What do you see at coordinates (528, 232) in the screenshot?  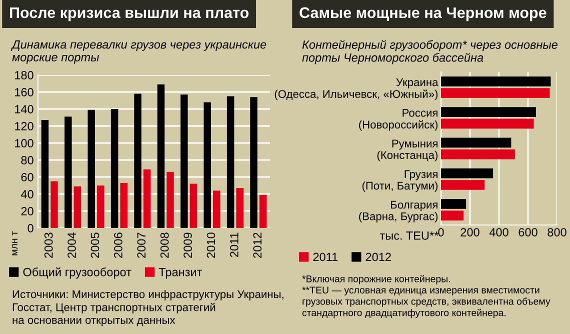 I see `x-tick-label: 600` at bounding box center [528, 232].